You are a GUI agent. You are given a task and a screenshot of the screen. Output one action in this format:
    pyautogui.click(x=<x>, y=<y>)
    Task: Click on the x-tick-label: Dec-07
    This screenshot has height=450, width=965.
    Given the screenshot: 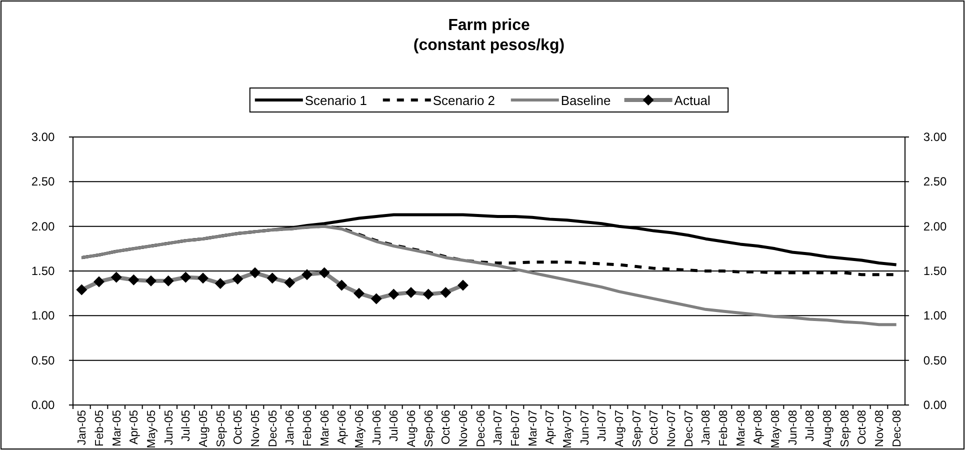 What is the action you would take?
    pyautogui.click(x=689, y=429)
    